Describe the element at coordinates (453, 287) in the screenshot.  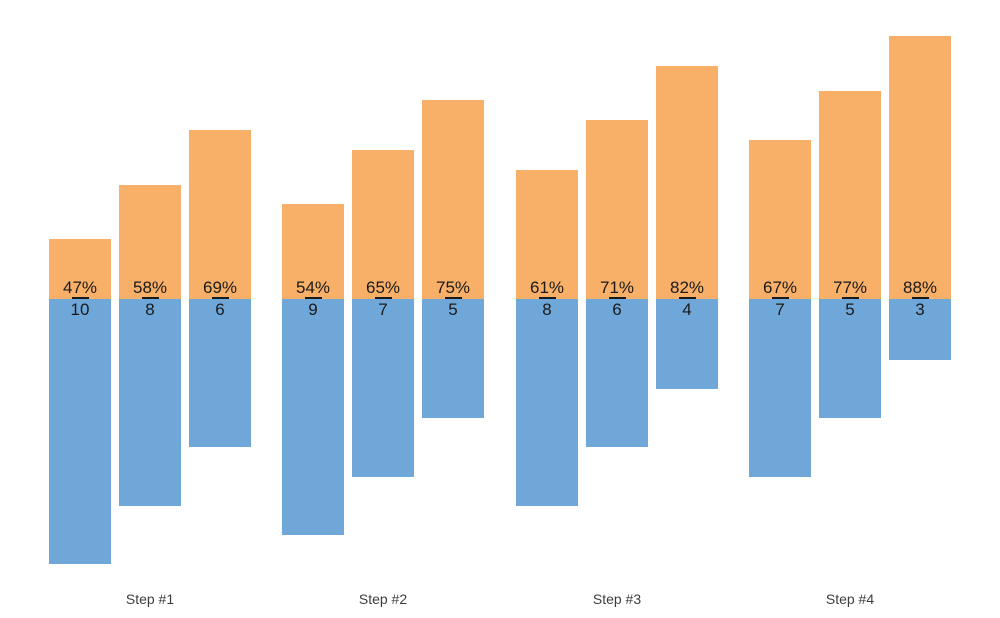
I see `bar-percent-label: 75%` at that location.